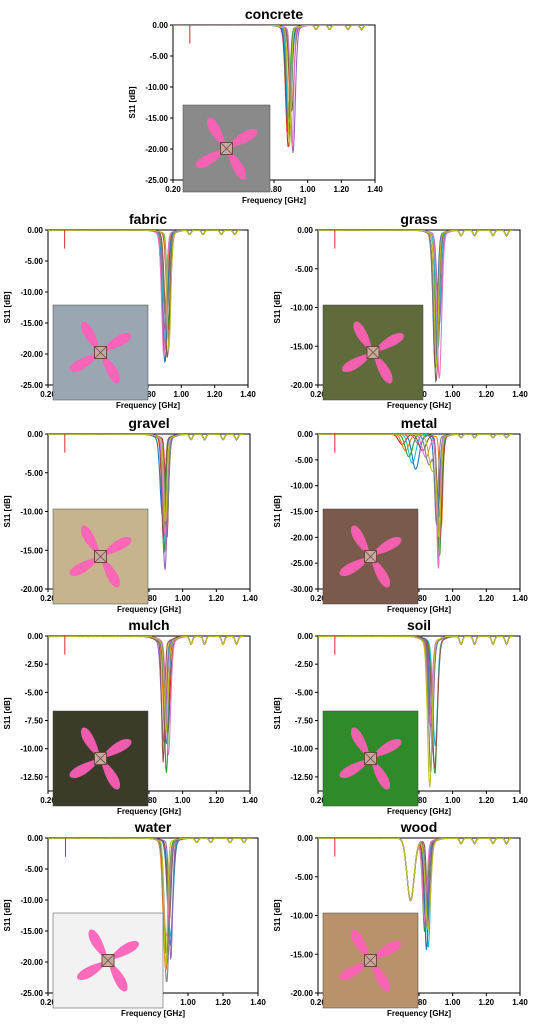 The height and width of the screenshot is (1025, 550). What do you see at coordinates (419, 219) in the screenshot?
I see `chart-title: grass` at bounding box center [419, 219].